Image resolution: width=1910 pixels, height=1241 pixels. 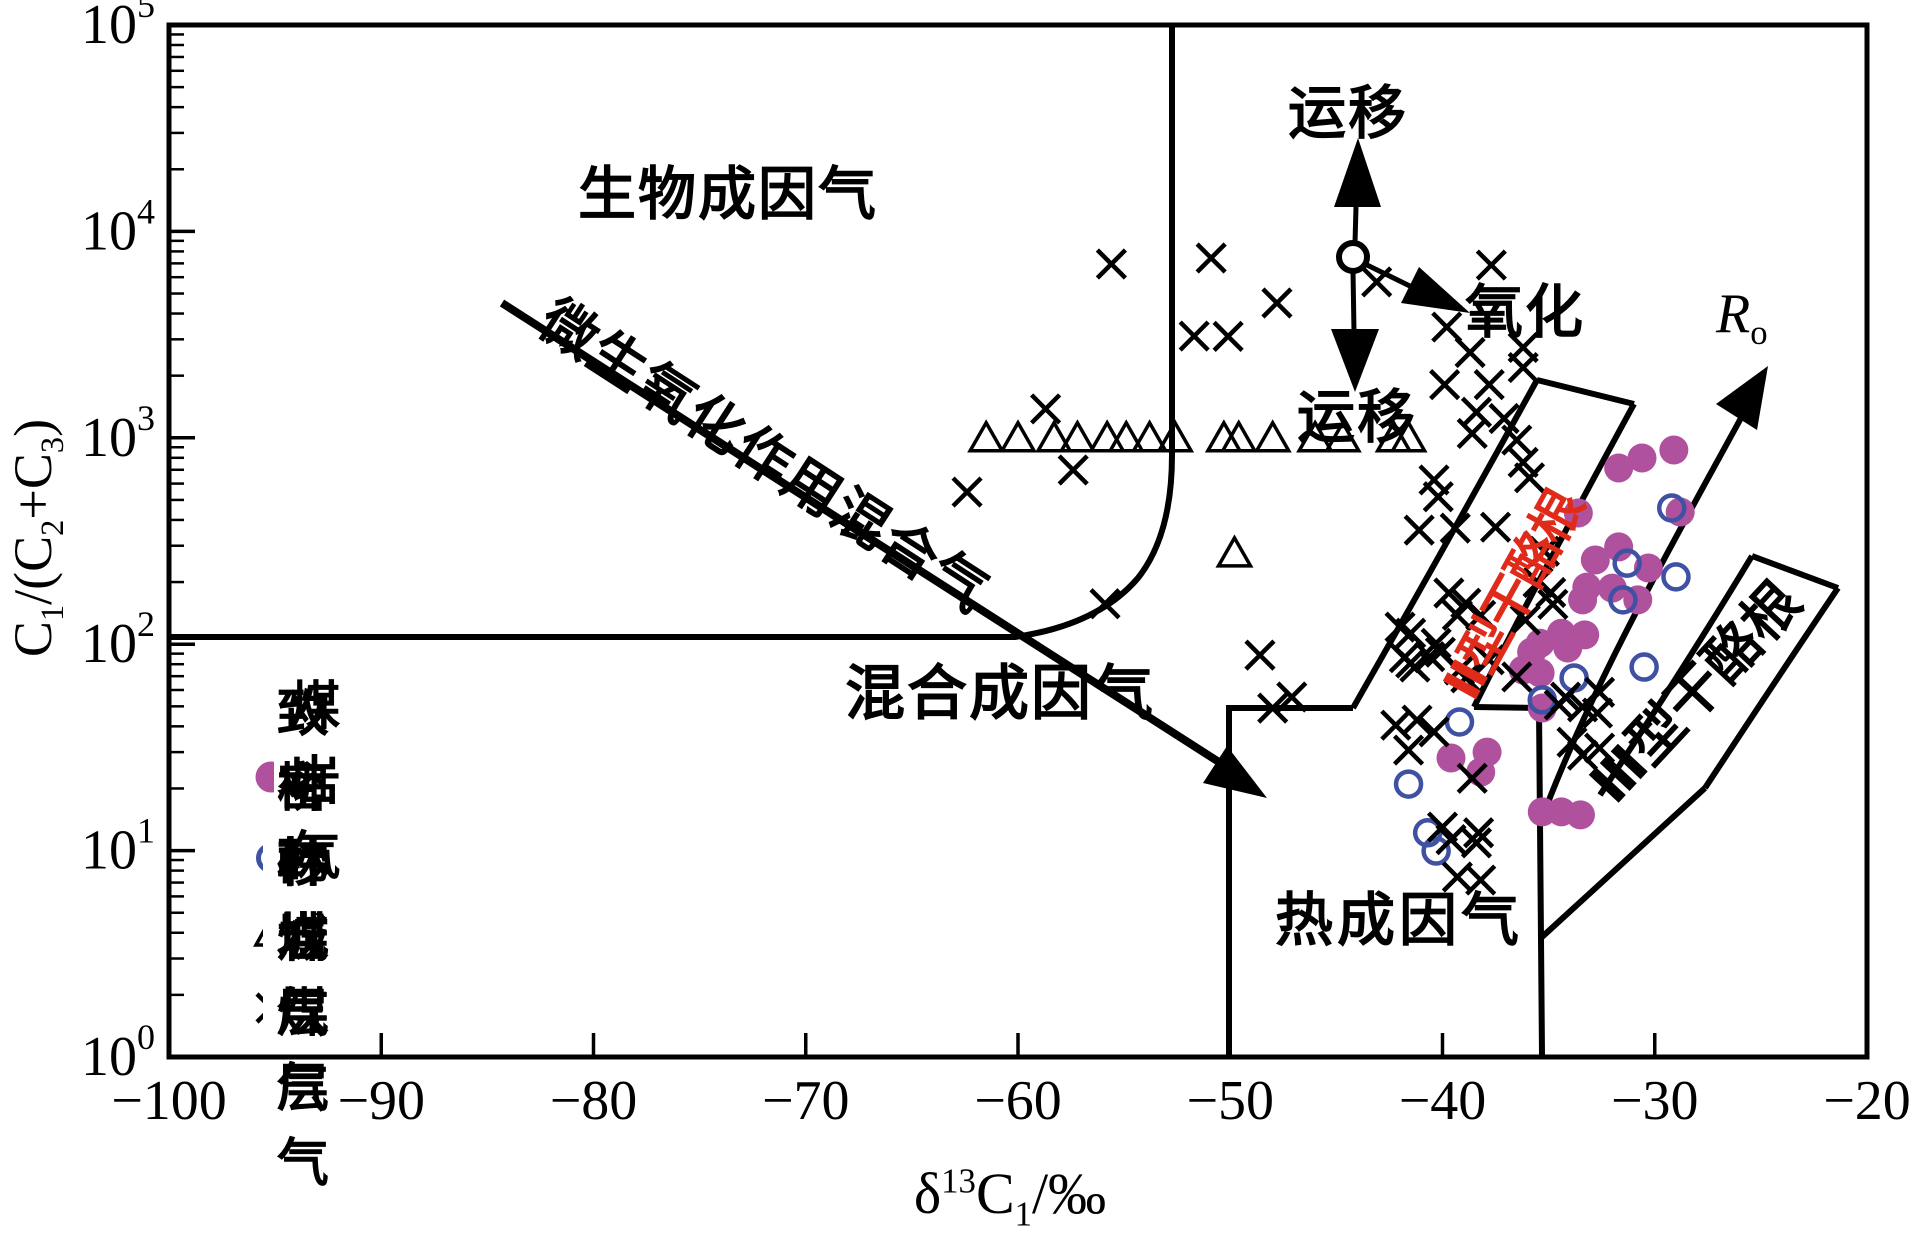 I want to click on x-marker-icon, so click(x=259, y=1008).